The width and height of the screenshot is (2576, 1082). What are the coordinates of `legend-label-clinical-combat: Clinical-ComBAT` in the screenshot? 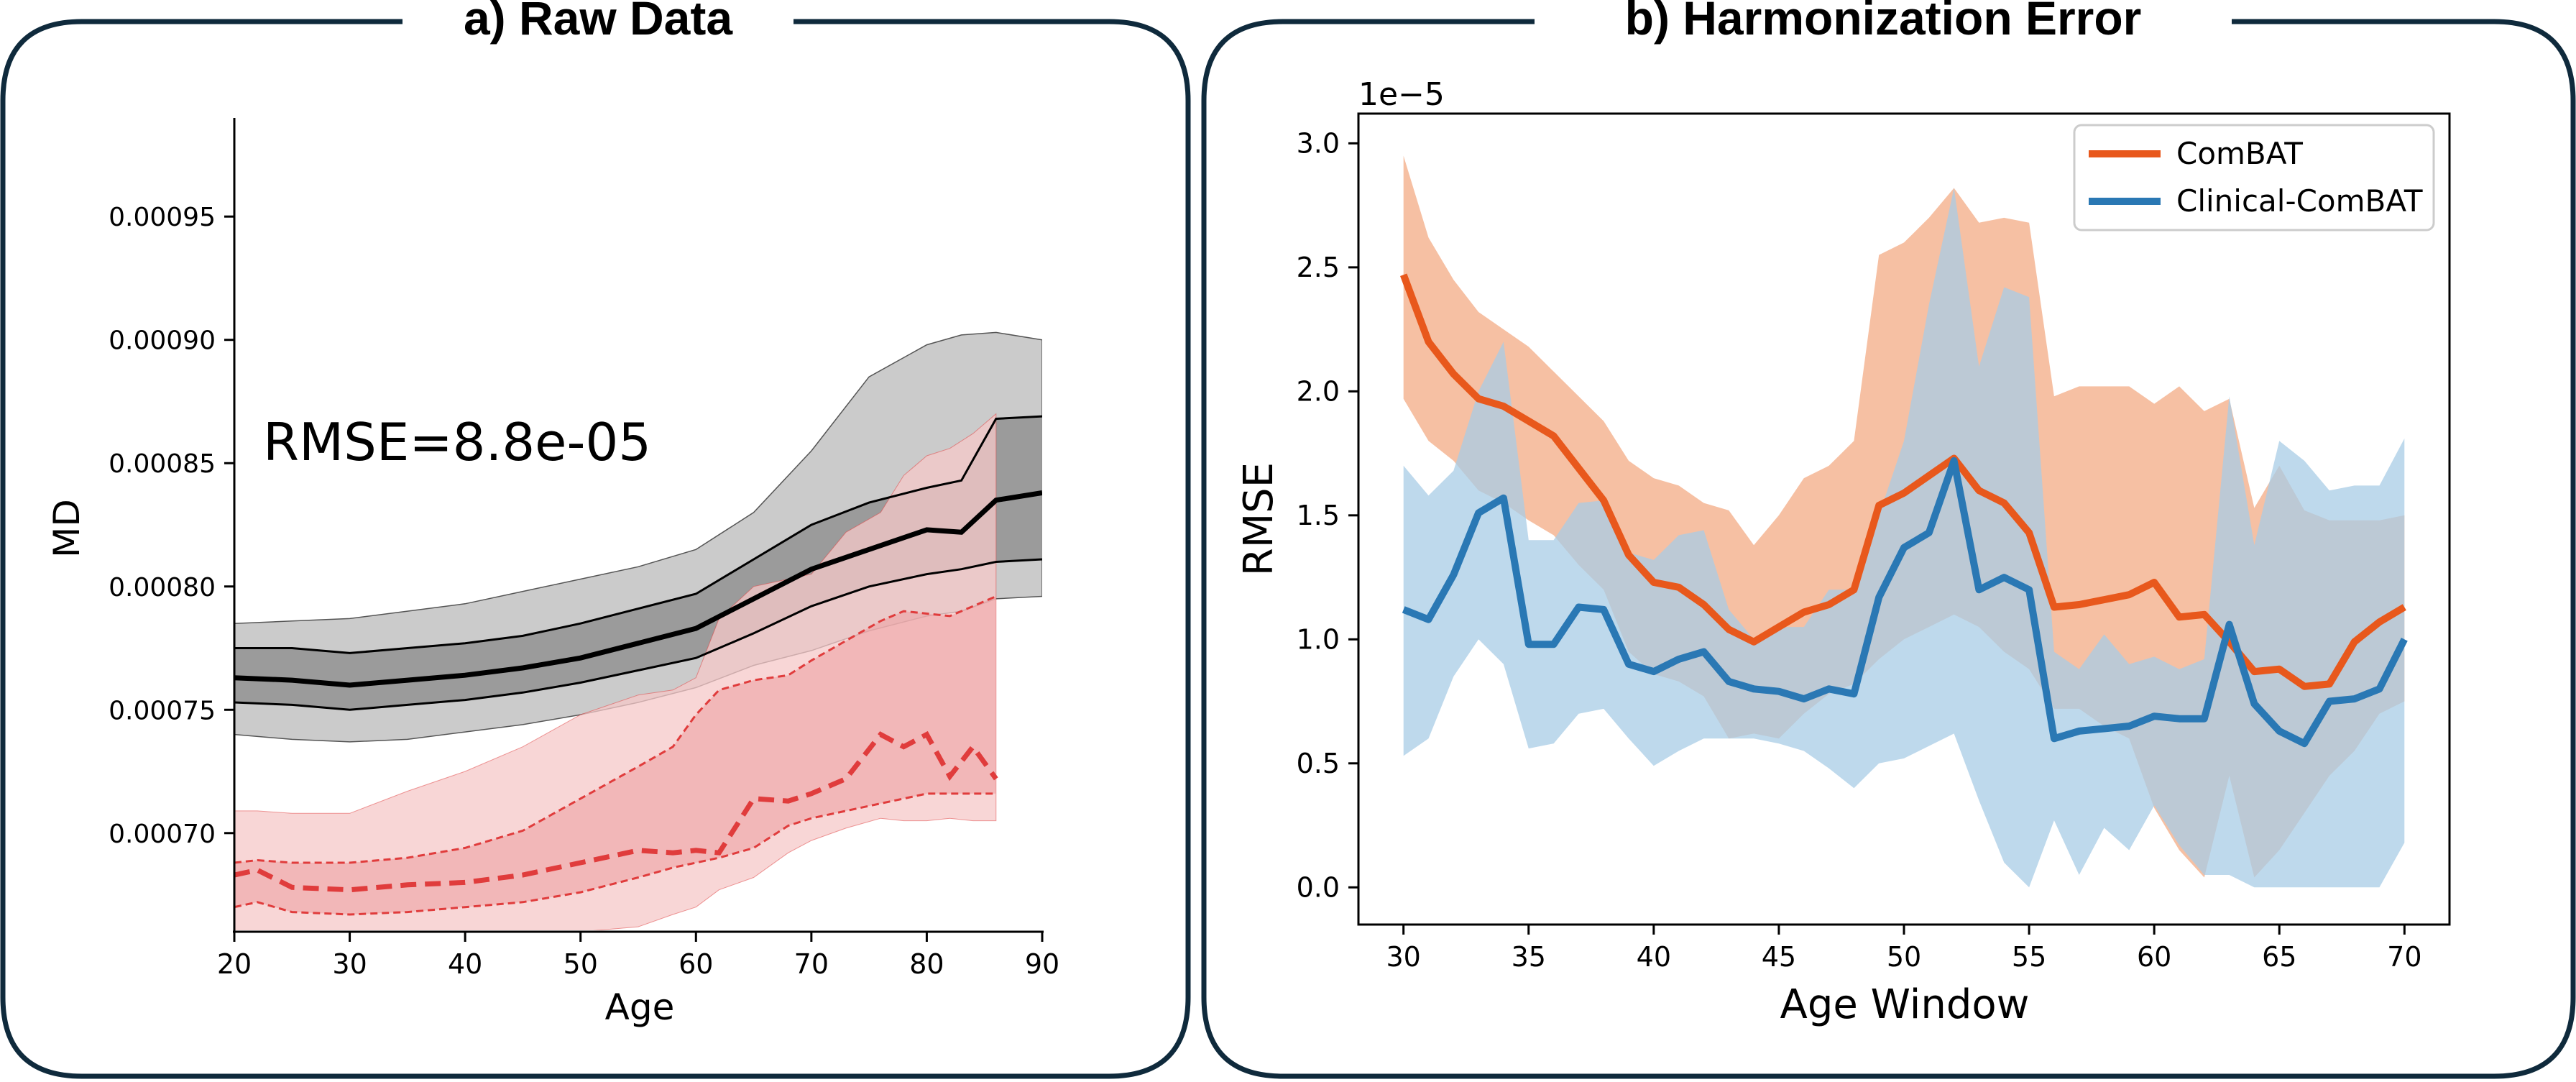 It's located at (2299, 201).